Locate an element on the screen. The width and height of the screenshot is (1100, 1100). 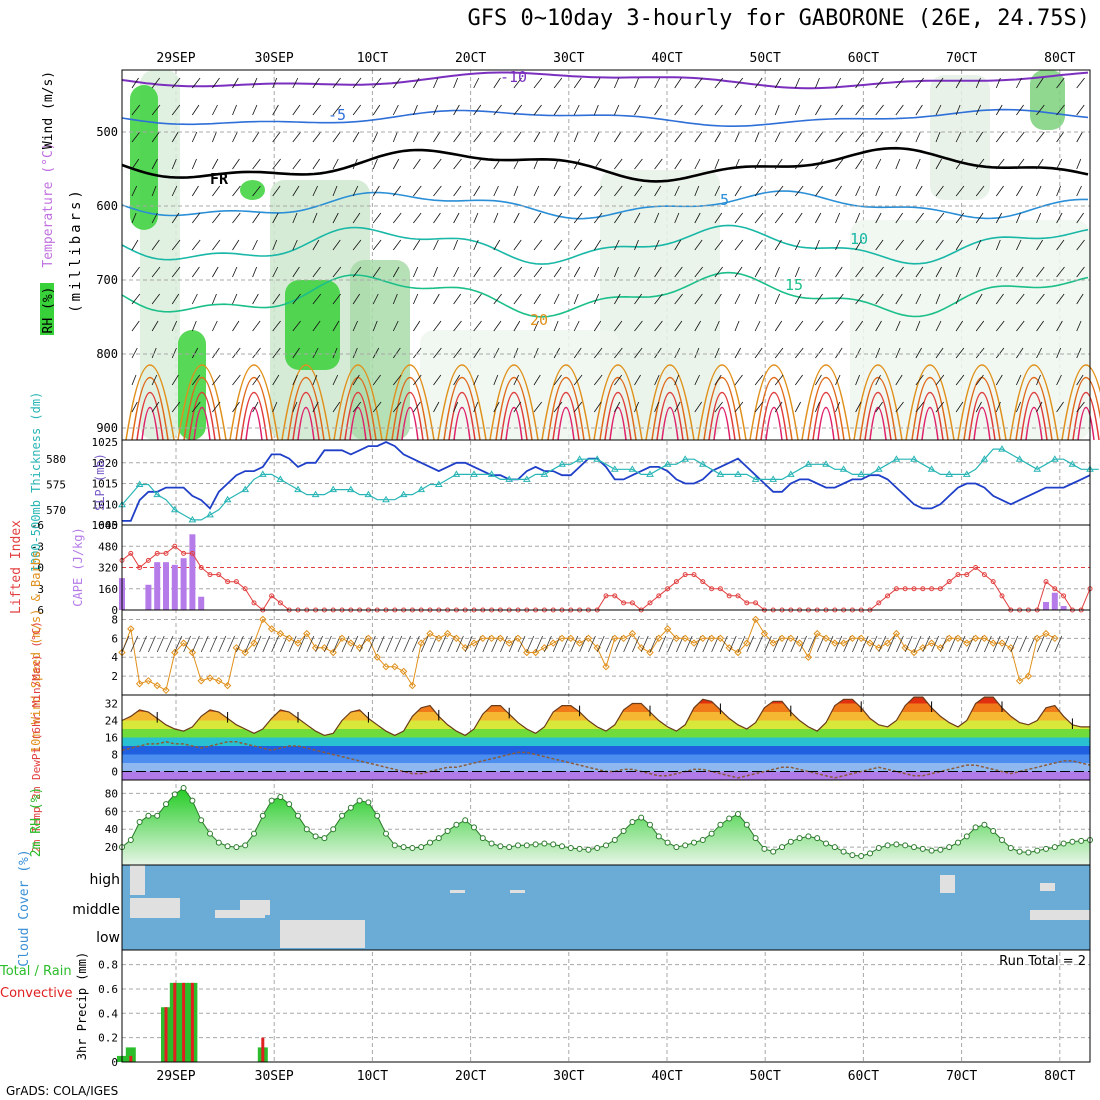
wind-tick: 4 is located at coordinates (114, 657).